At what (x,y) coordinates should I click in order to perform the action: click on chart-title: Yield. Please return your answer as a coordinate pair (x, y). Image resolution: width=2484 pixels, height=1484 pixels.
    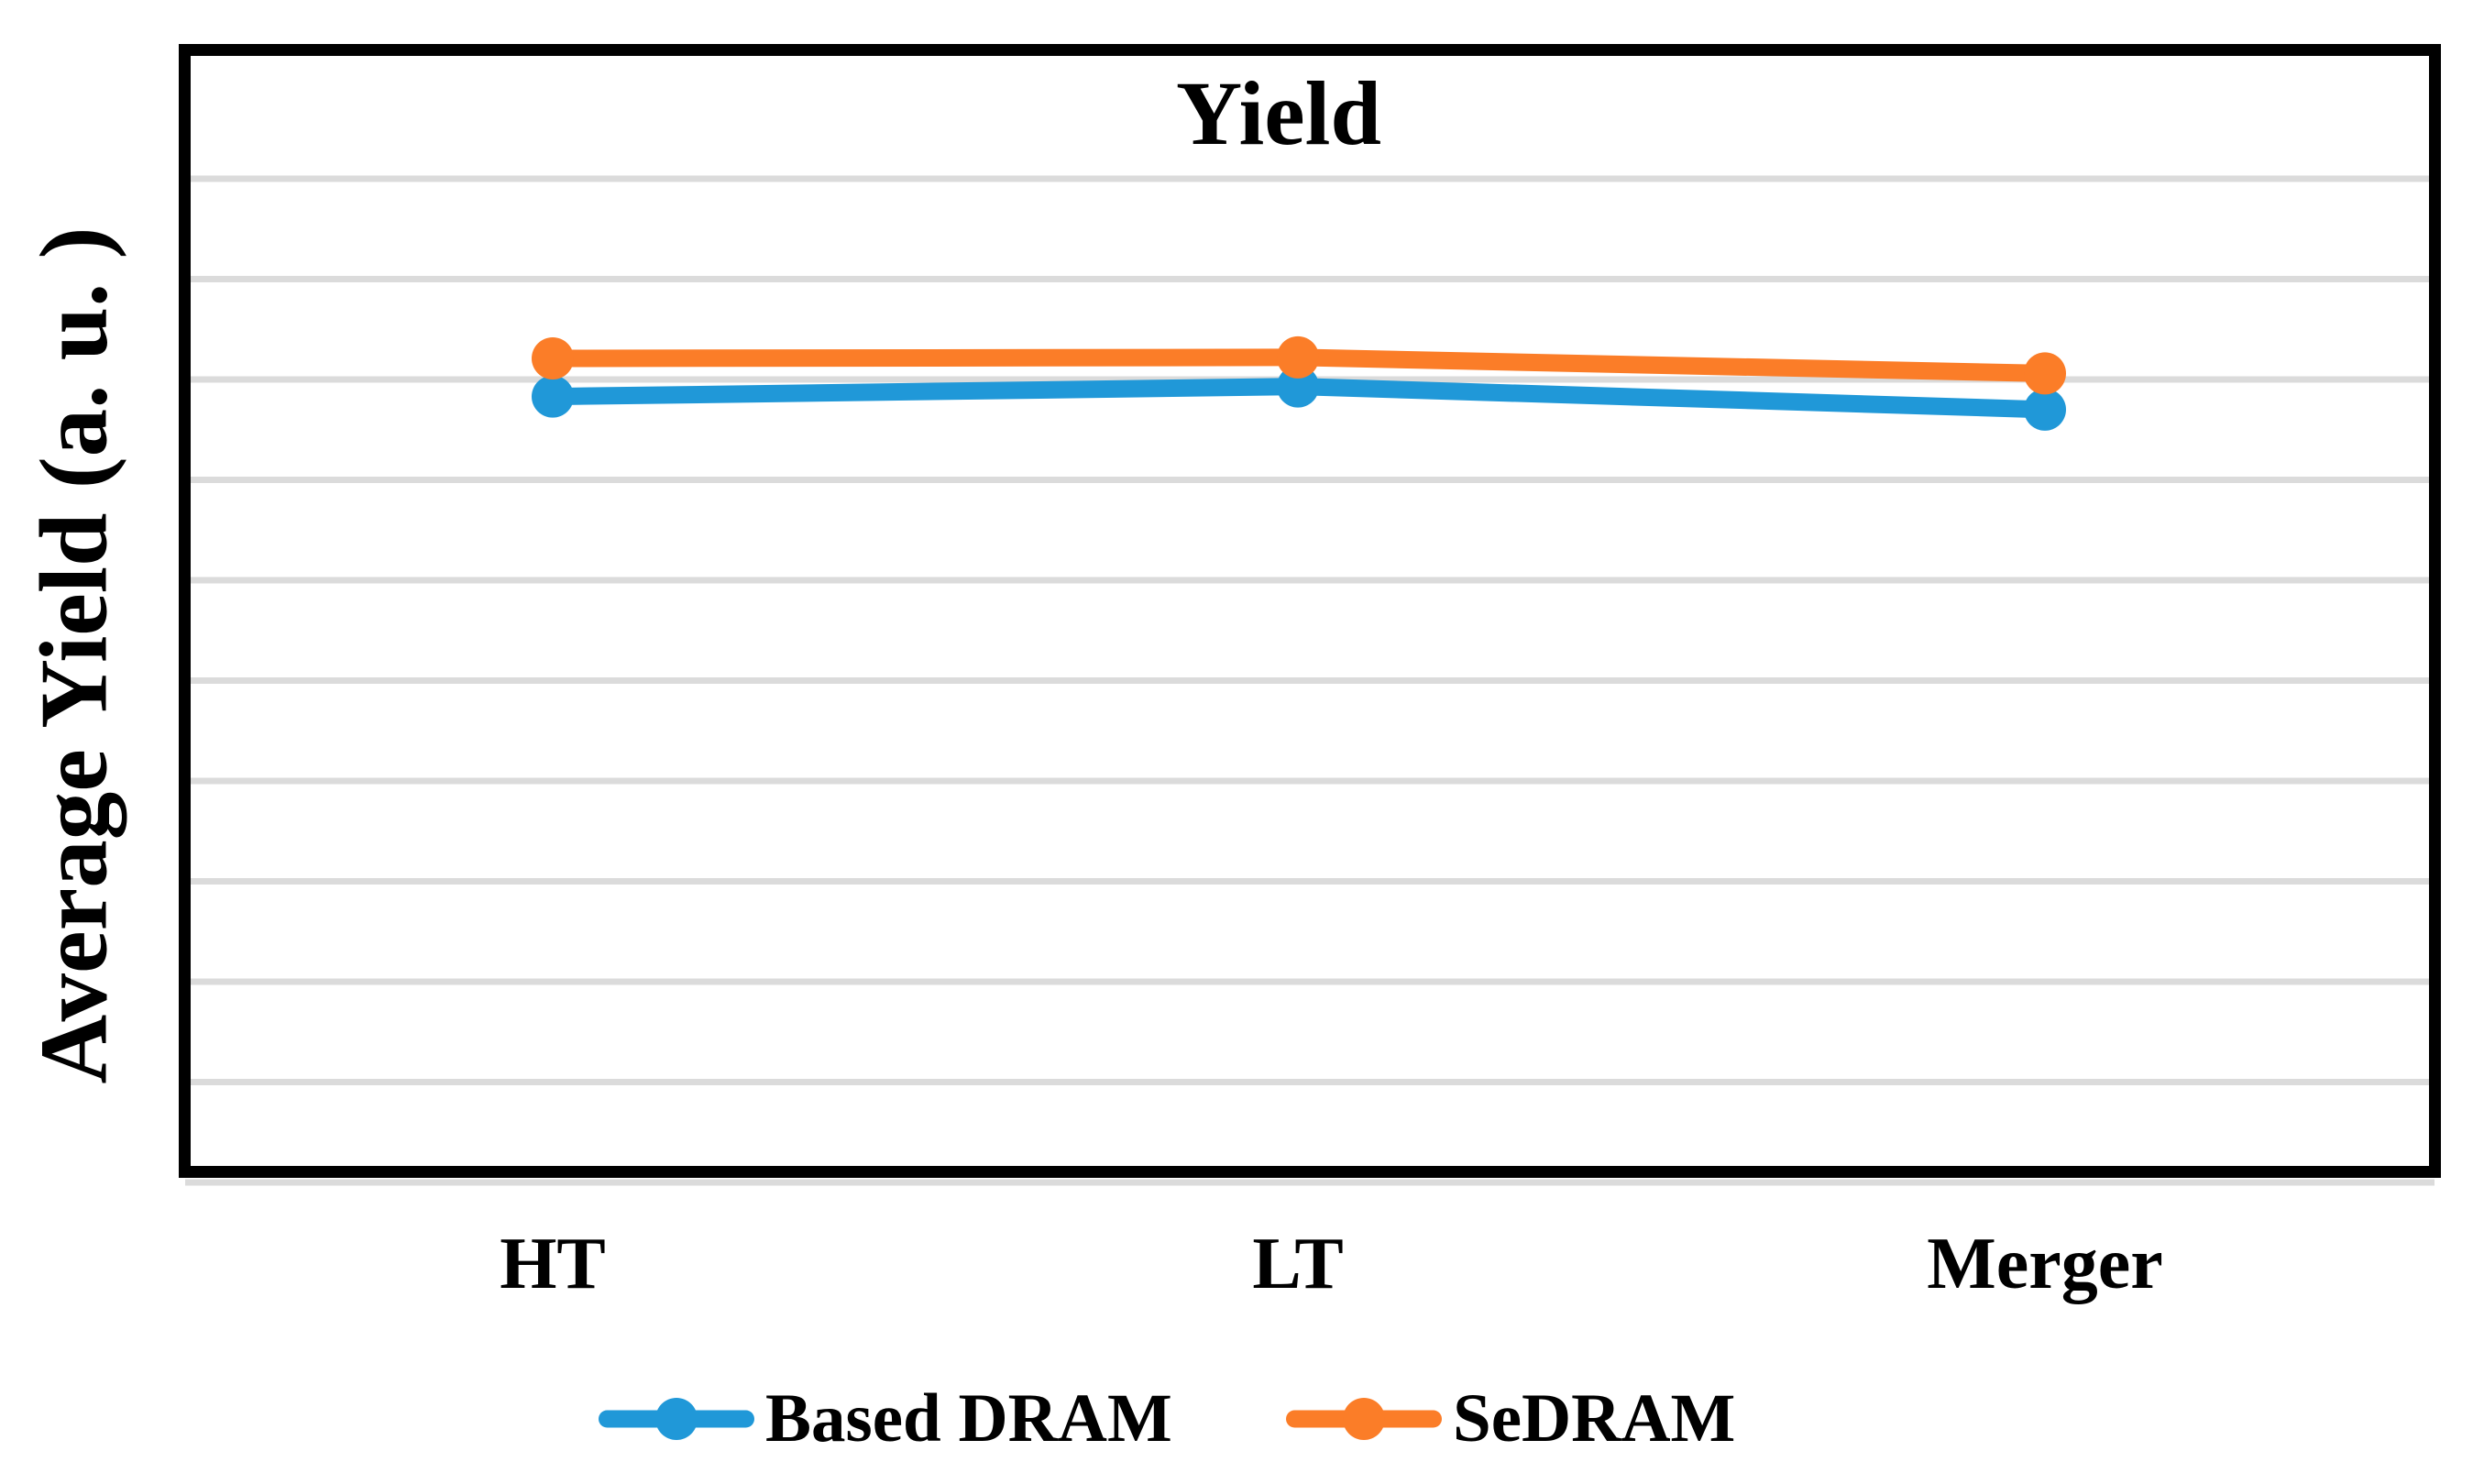
    Looking at the image, I should click on (1278, 113).